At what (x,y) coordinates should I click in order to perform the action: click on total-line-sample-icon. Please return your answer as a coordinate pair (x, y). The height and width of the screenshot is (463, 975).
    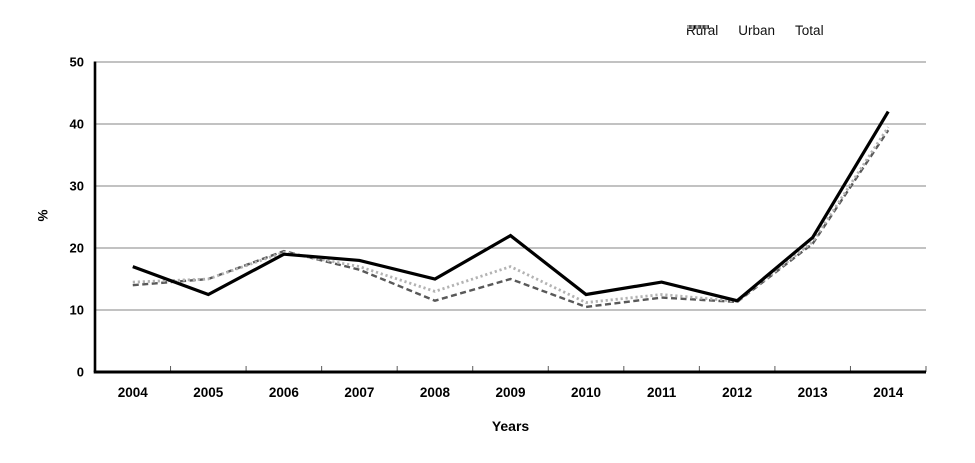
    Looking at the image, I should click on (698, 27).